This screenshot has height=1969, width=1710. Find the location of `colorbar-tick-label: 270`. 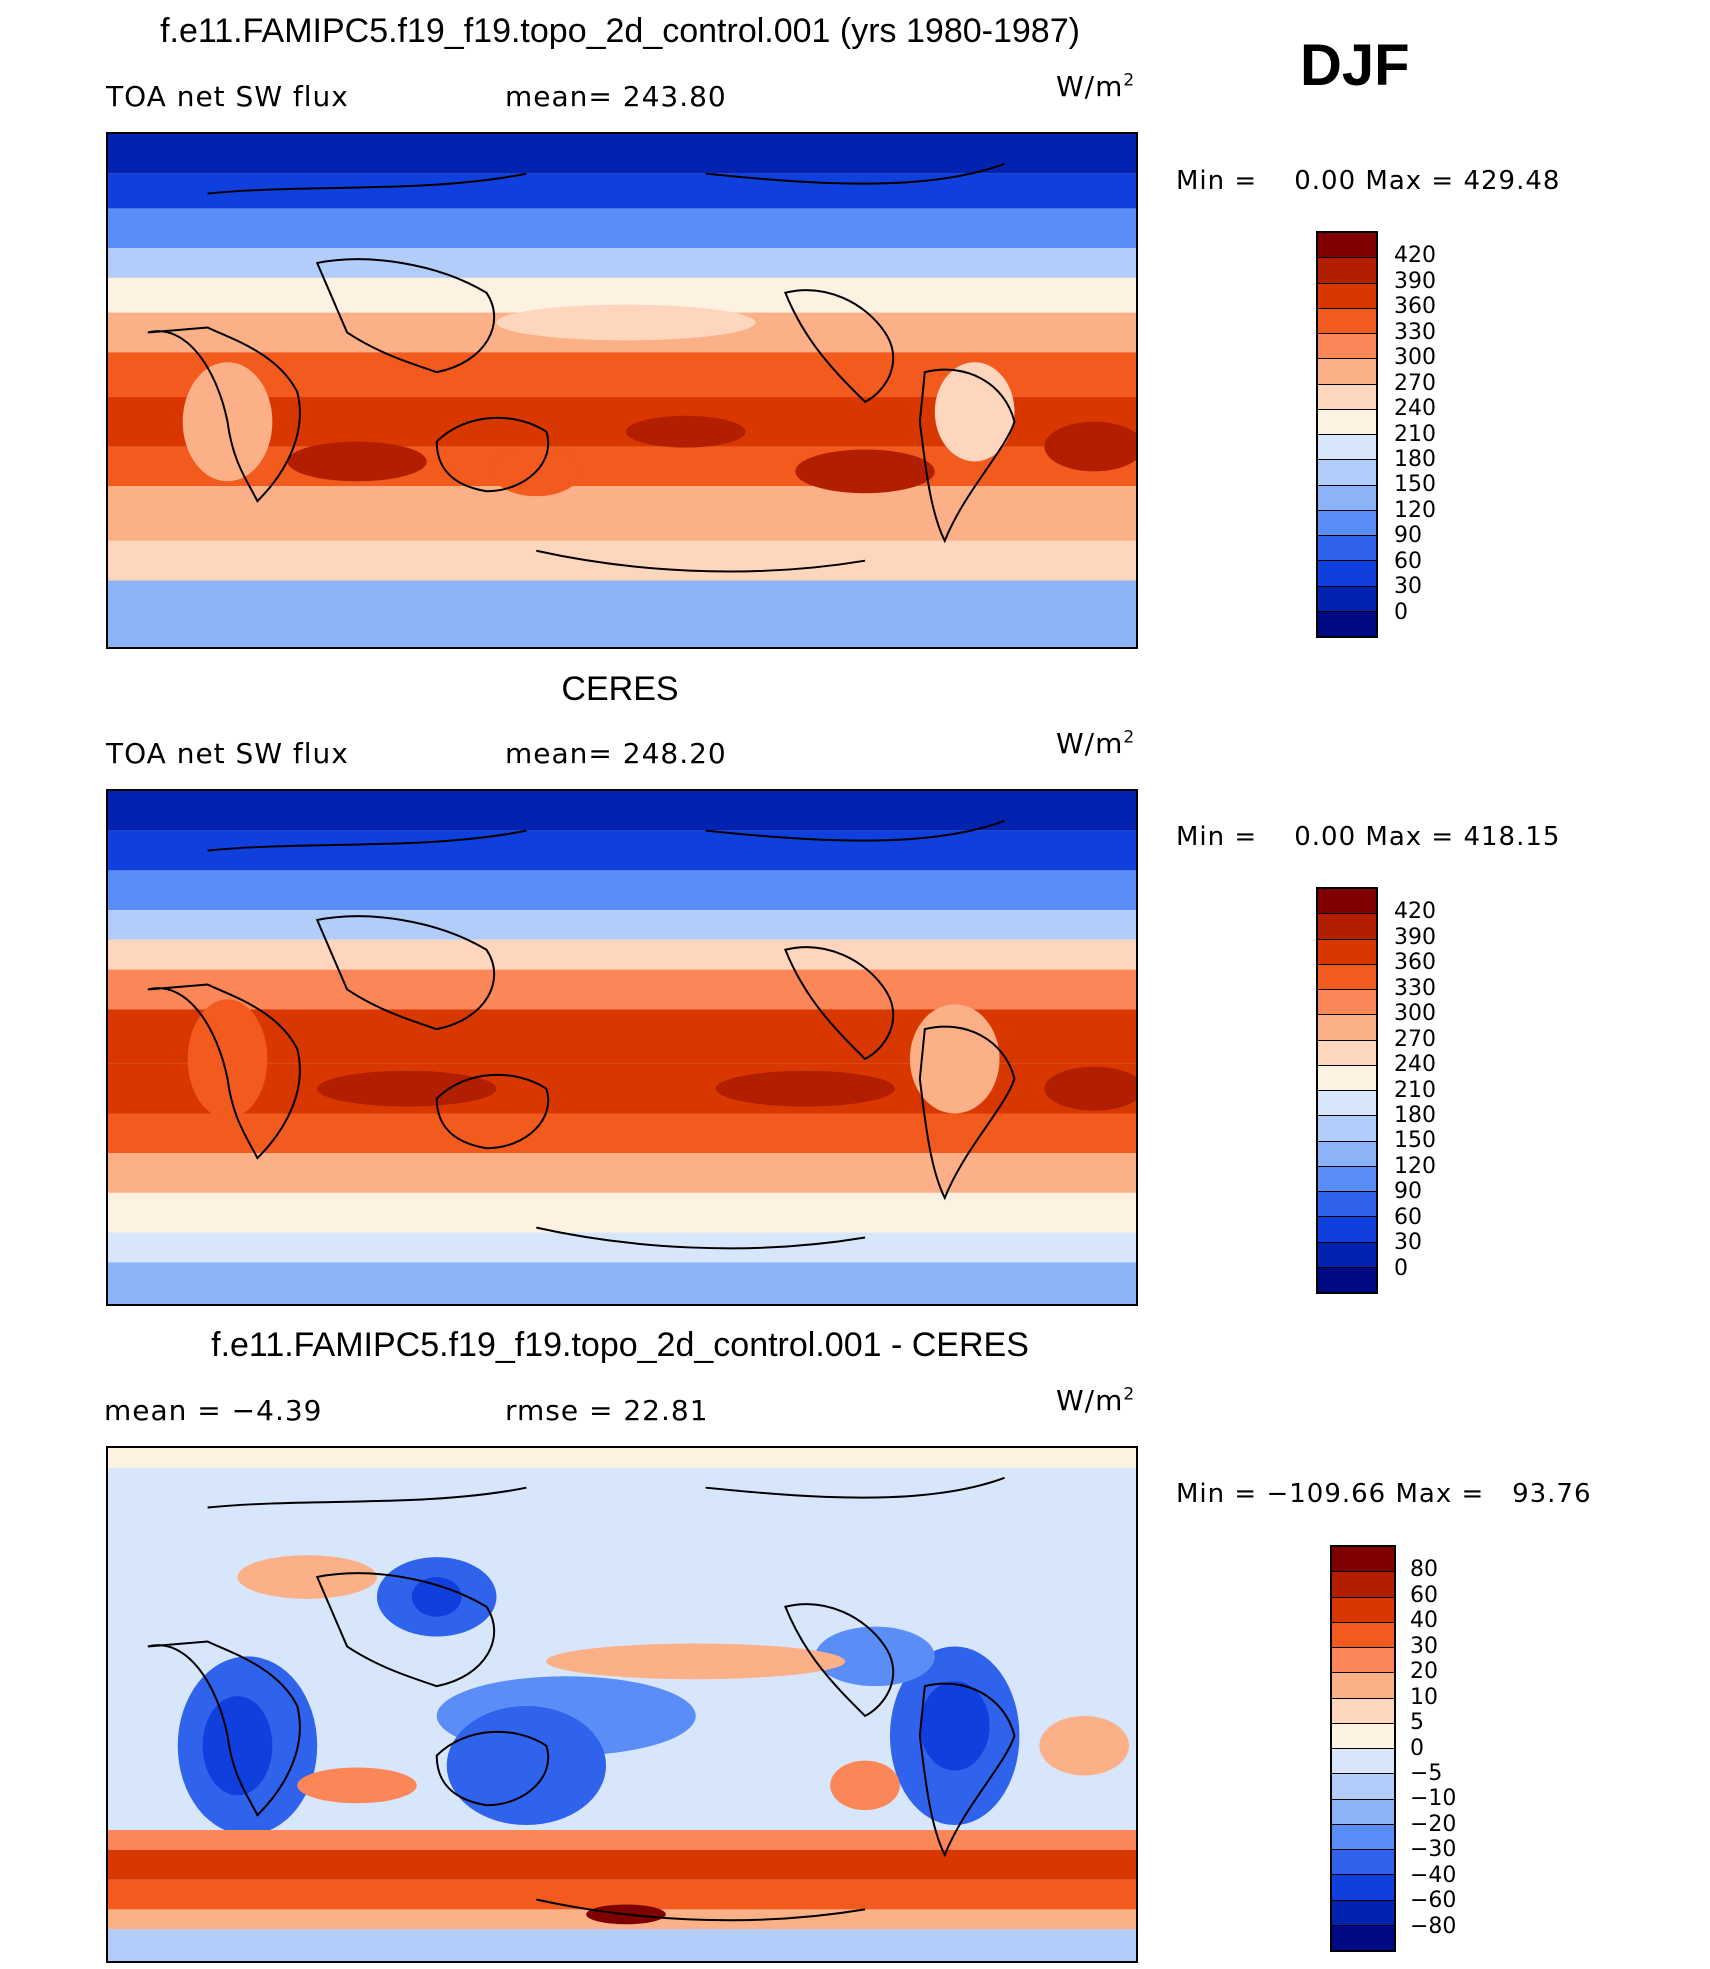

colorbar-tick-label: 270 is located at coordinates (1415, 383).